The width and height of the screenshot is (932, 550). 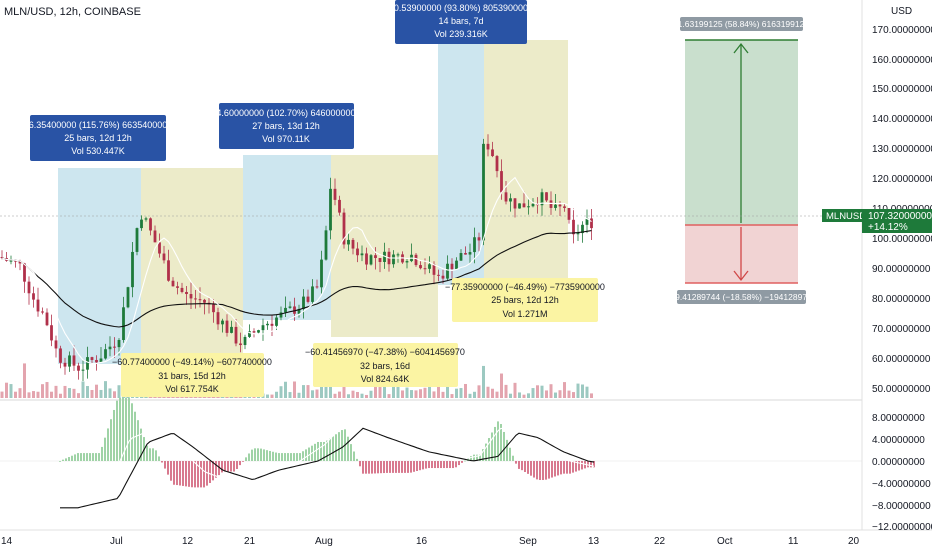 What do you see at coordinates (72, 12) in the screenshot?
I see `symbol-title: MLN/USD, 12h, COINBASE` at bounding box center [72, 12].